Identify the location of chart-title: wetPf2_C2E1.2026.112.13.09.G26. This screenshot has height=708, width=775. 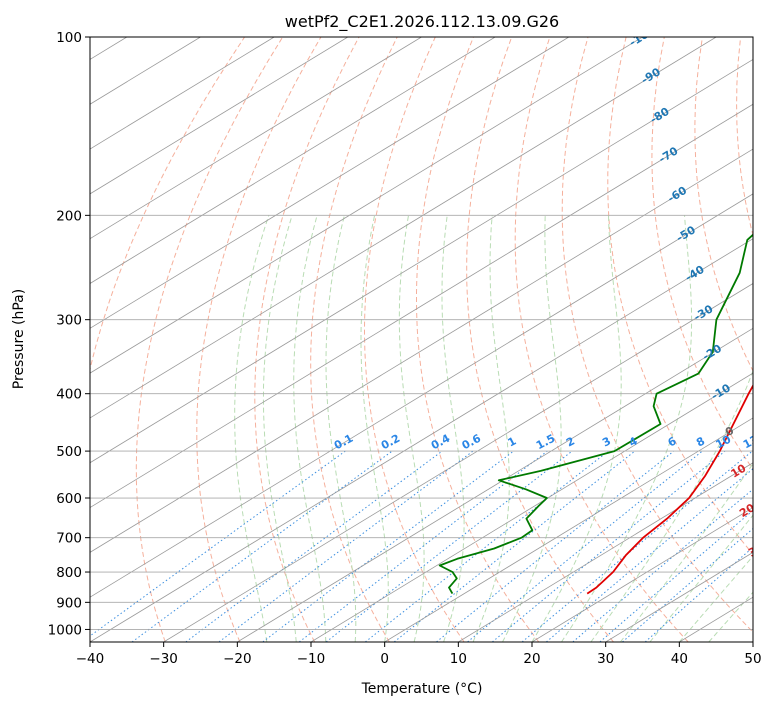
(422, 22).